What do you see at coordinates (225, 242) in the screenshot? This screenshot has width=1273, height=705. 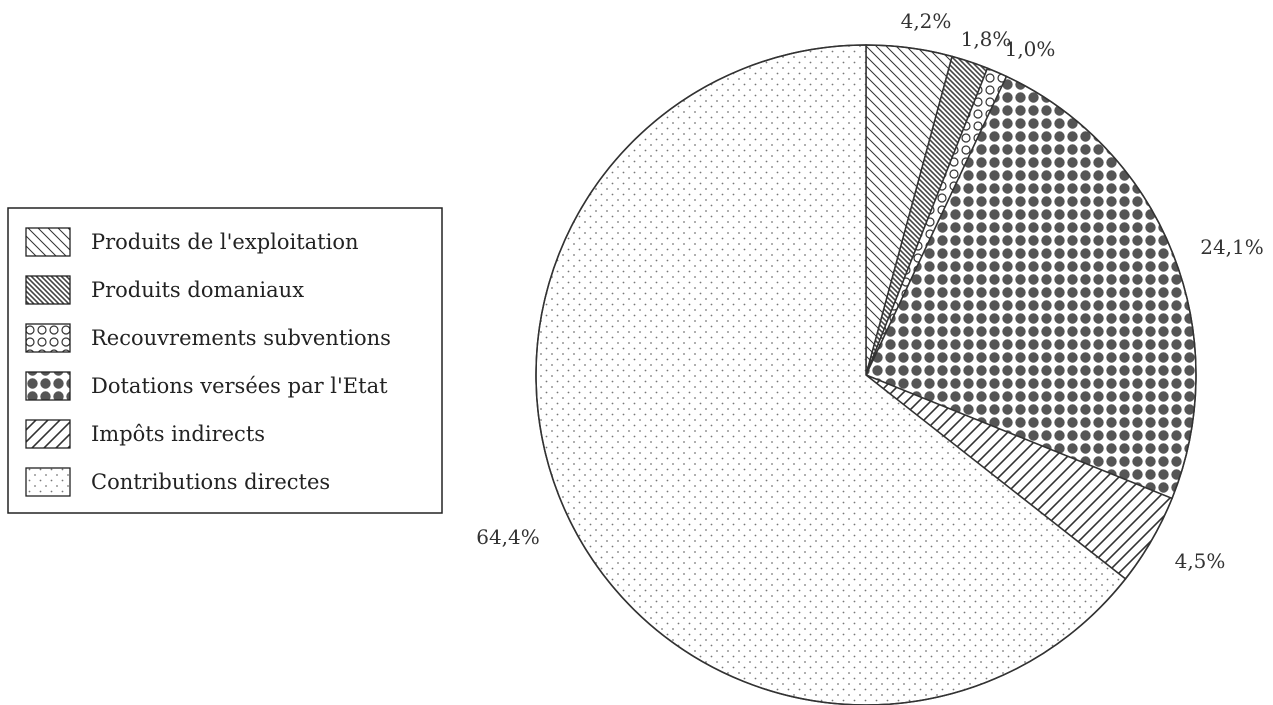 I see `legend-label-1: Produits de l'exploitation` at bounding box center [225, 242].